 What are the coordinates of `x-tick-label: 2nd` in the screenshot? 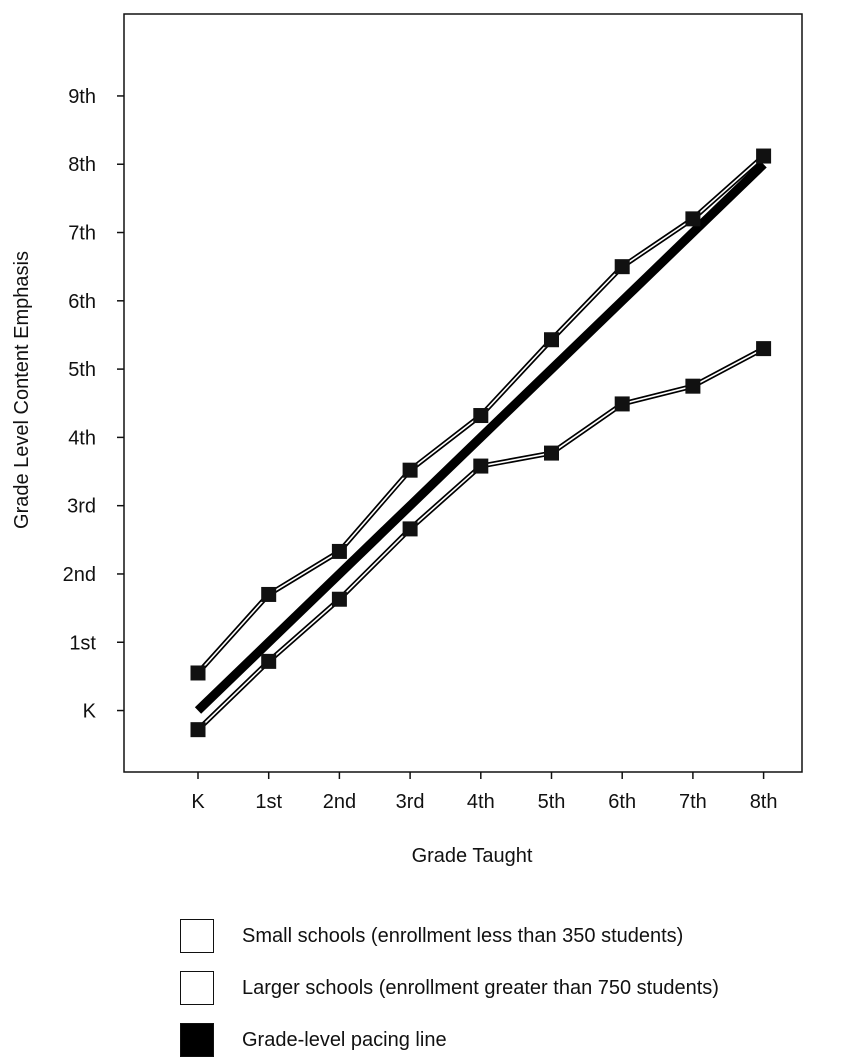 It's located at (339, 802).